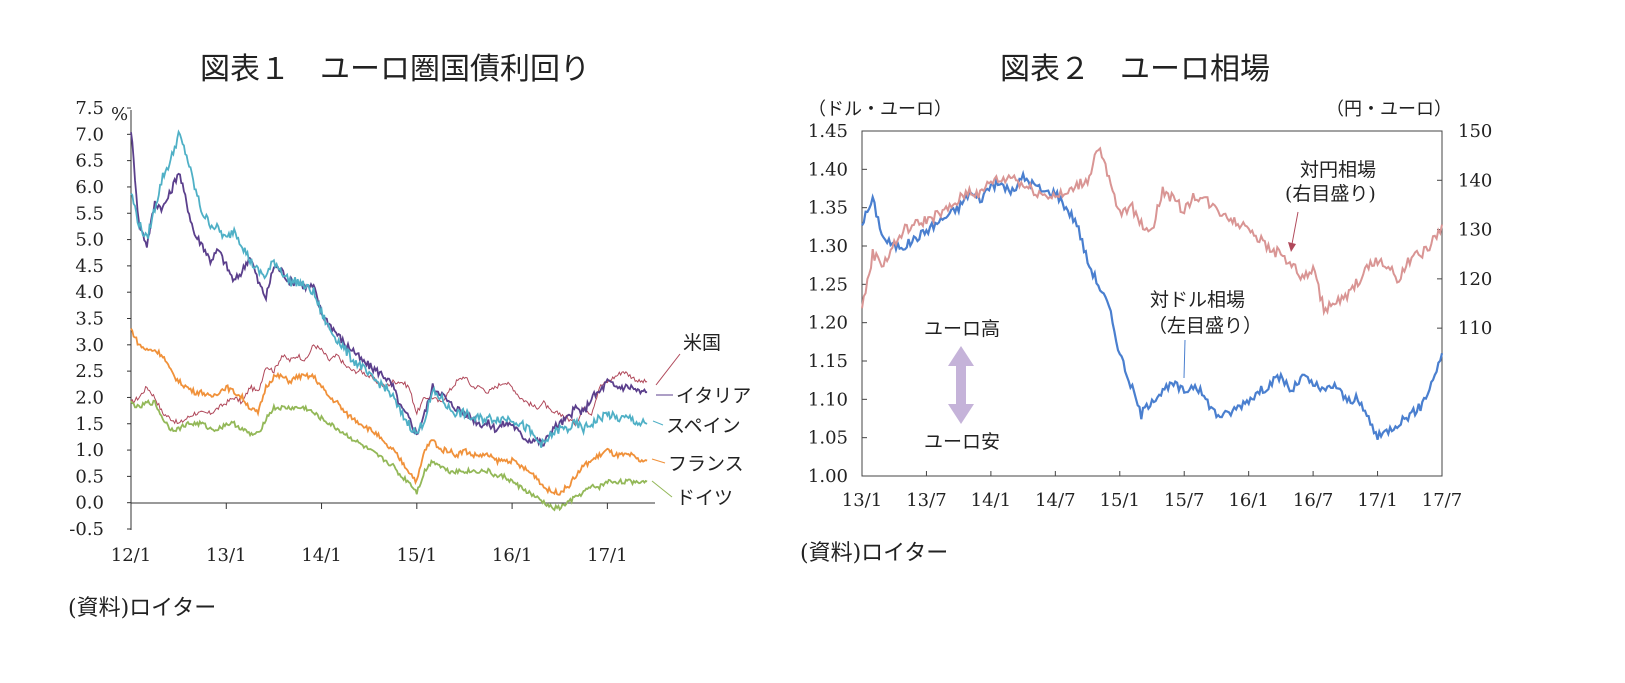 This screenshot has height=683, width=1625. Describe the element at coordinates (668, 369) in the screenshot. I see `chart1-label-pointer-us` at that location.